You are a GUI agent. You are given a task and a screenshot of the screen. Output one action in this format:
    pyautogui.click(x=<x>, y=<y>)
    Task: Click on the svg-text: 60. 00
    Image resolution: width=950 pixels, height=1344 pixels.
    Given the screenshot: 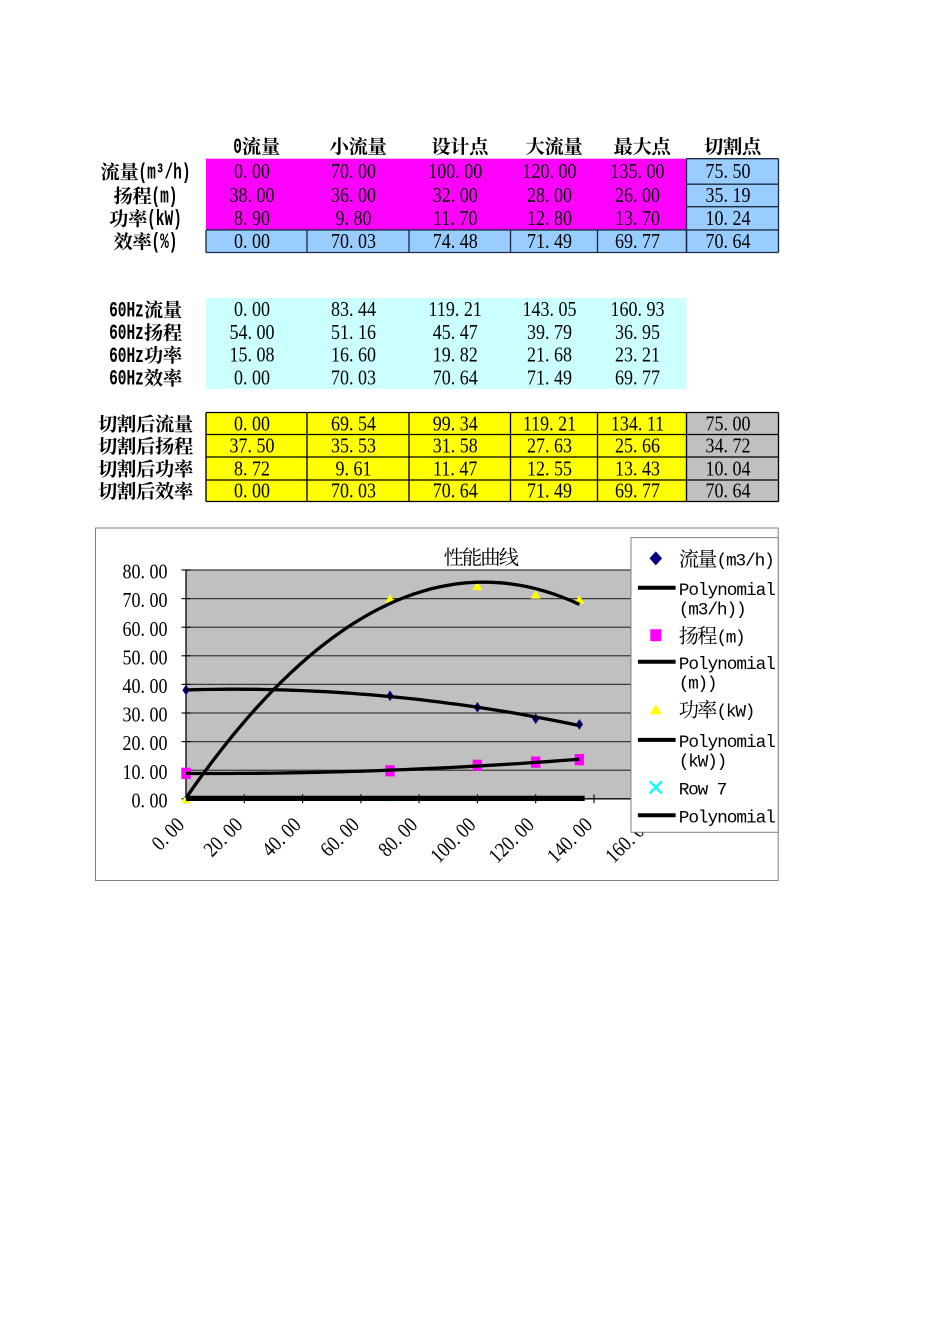 What is the action you would take?
    pyautogui.click(x=145, y=630)
    